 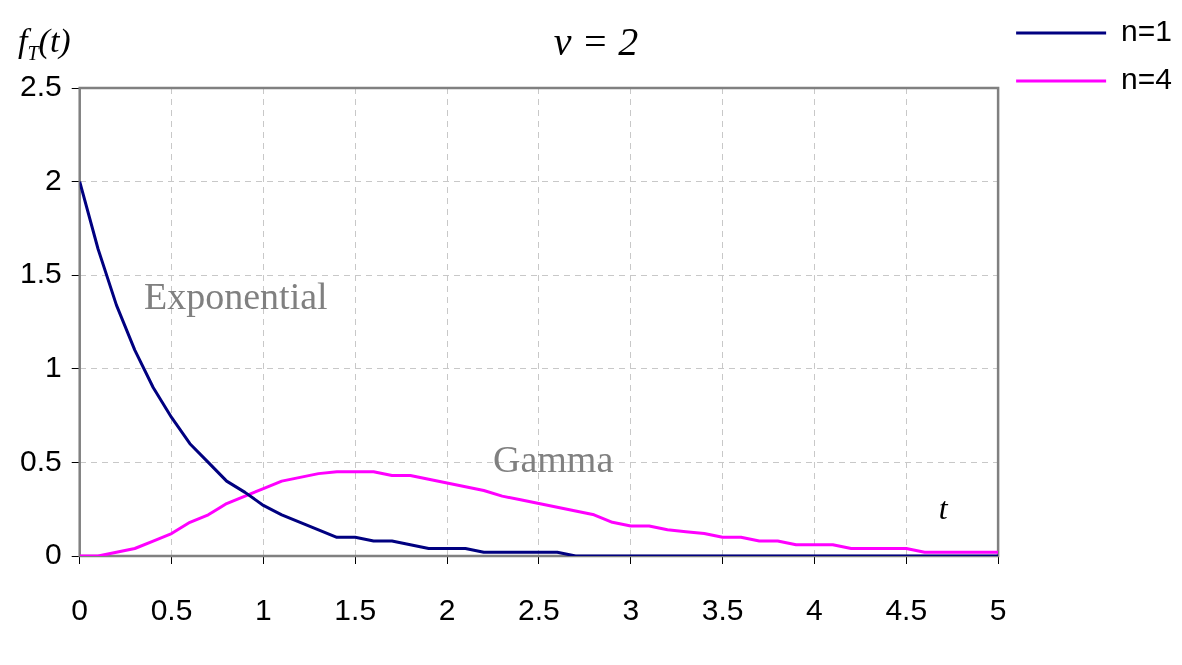 What do you see at coordinates (722, 610) in the screenshot?
I see `x-tick-label: 3.5` at bounding box center [722, 610].